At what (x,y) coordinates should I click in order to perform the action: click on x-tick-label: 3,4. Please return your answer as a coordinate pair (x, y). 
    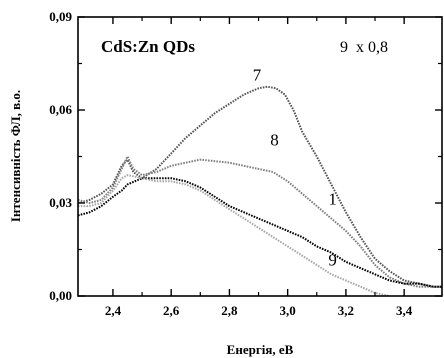
    Looking at the image, I should click on (404, 310).